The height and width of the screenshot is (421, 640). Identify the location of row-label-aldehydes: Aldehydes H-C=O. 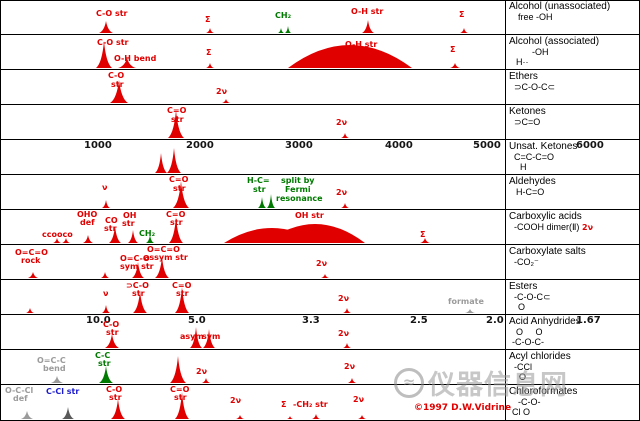
(572, 192).